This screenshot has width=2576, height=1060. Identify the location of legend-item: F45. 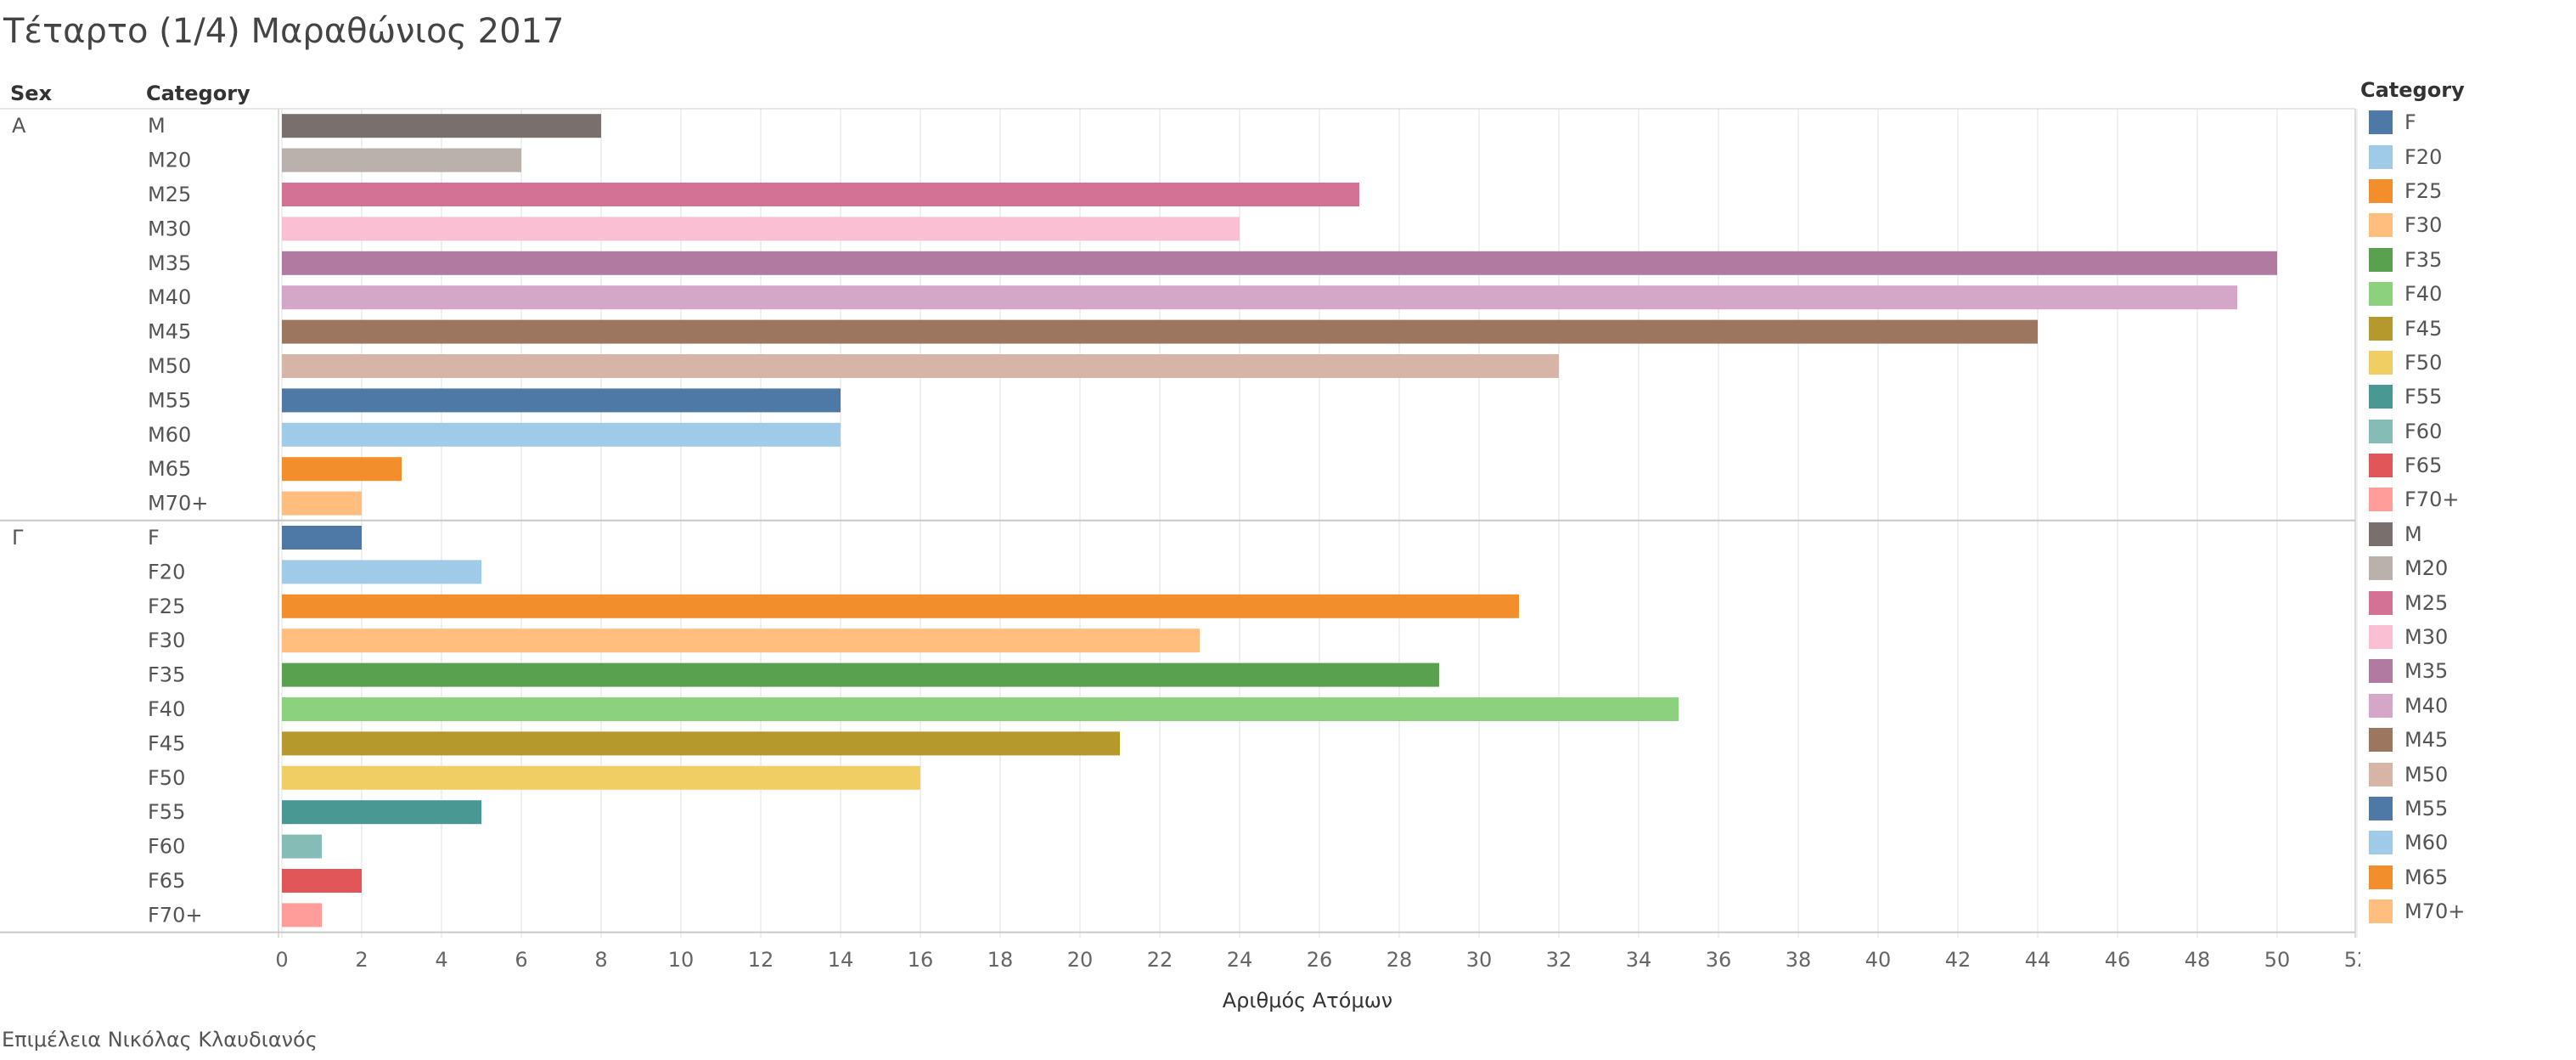
(2412, 328).